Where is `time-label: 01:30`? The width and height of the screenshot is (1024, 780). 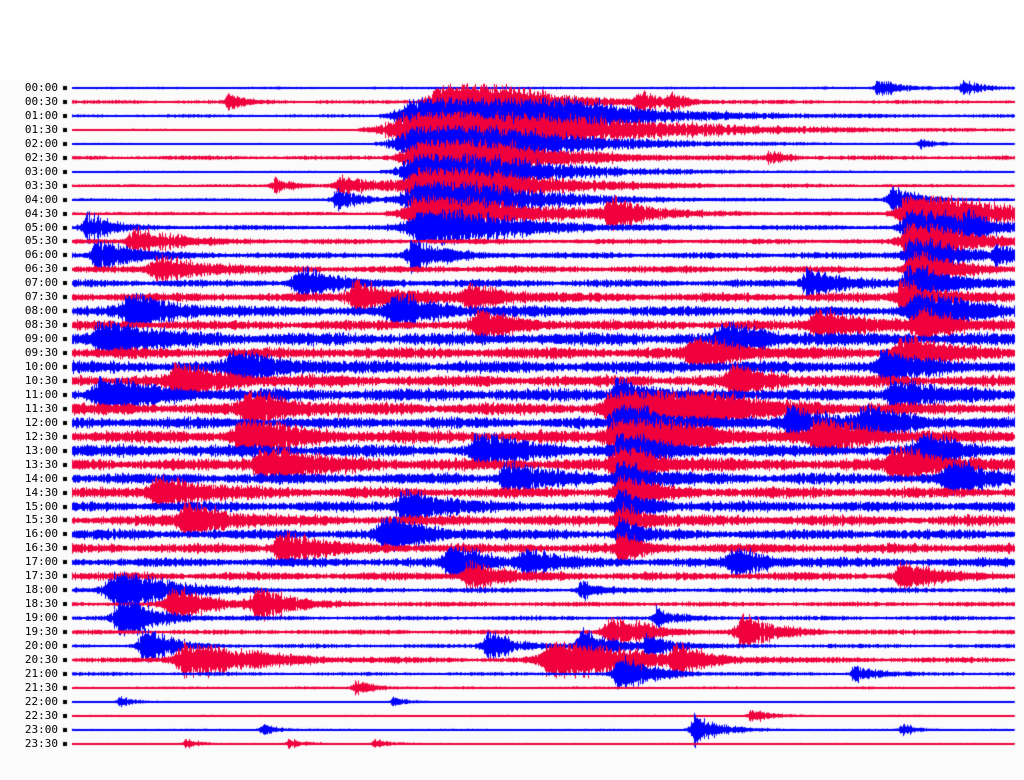 time-label: 01:30 is located at coordinates (41, 129).